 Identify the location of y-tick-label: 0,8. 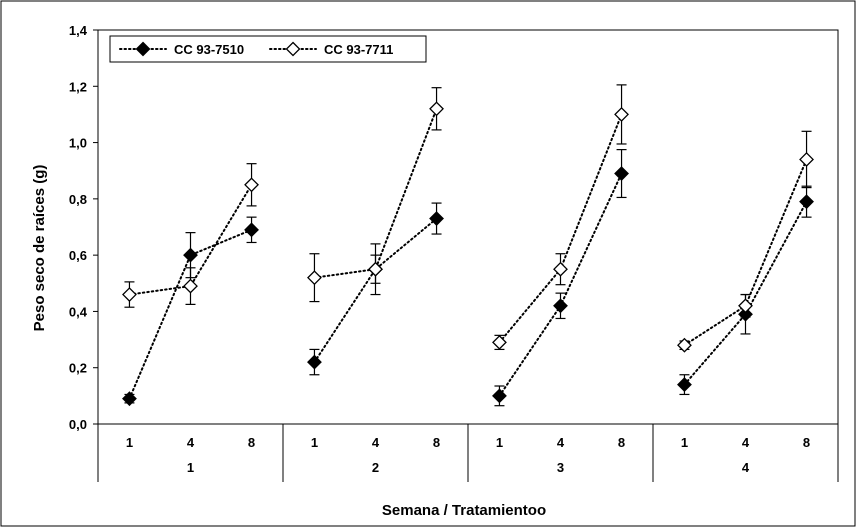
(78, 199).